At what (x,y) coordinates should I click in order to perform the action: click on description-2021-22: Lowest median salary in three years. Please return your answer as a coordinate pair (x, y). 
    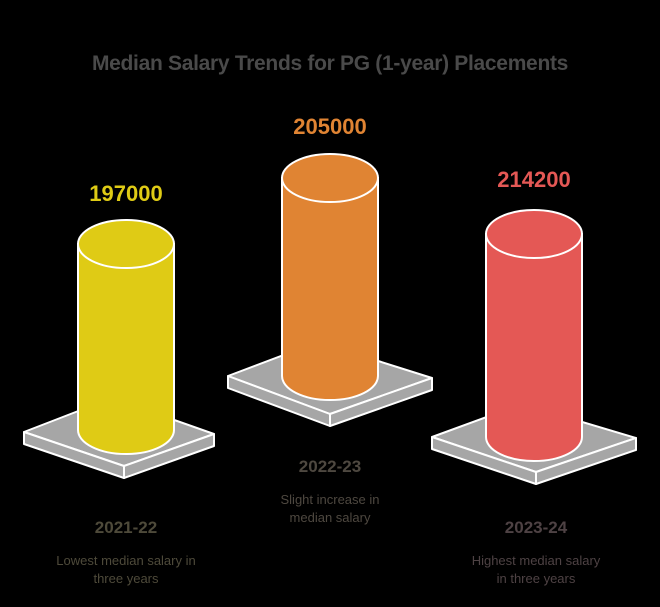
    Looking at the image, I should click on (126, 570).